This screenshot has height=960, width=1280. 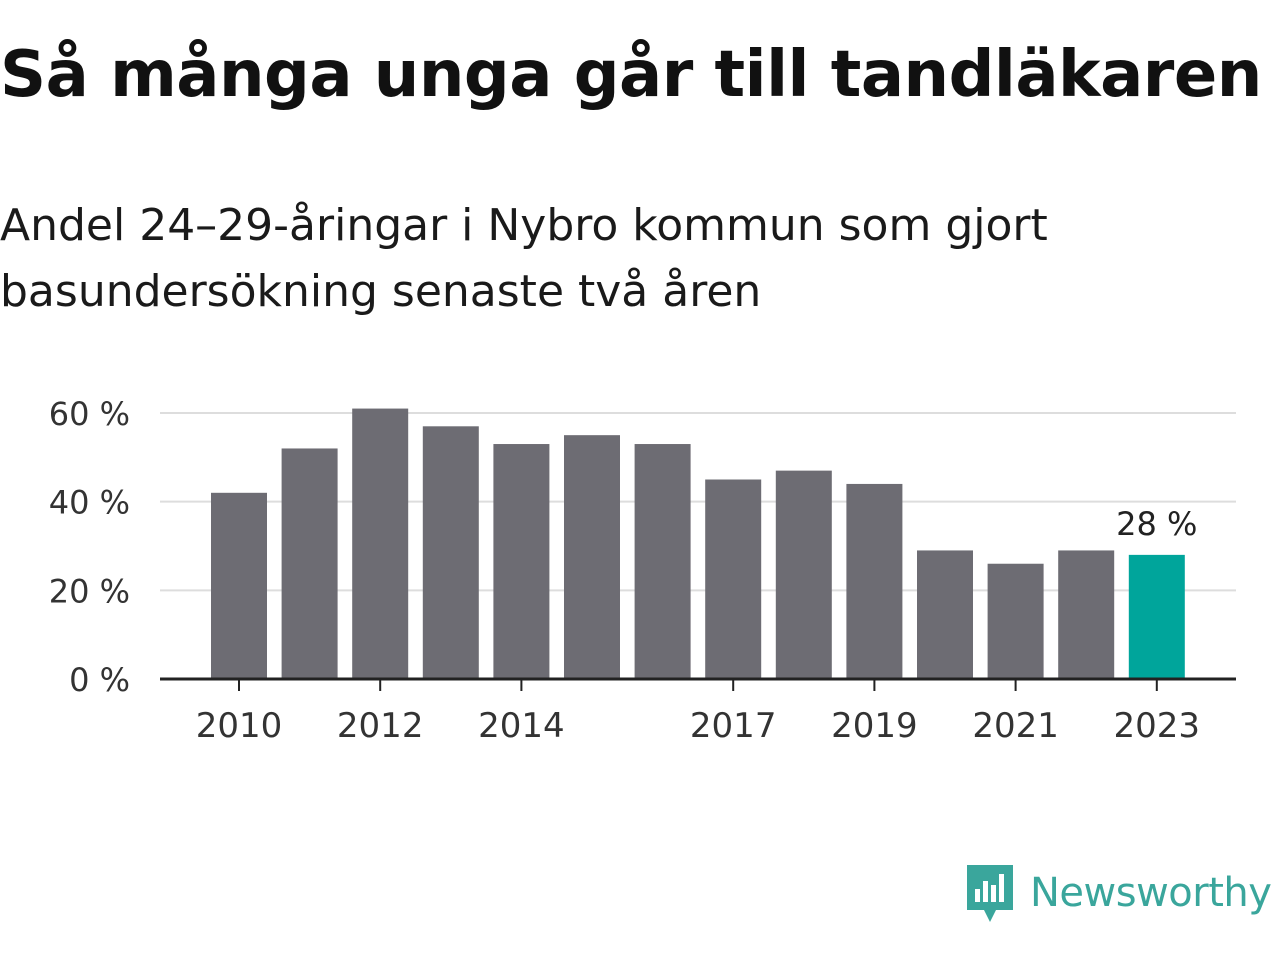 I want to click on brand-name: Newsworthy, so click(x=1151, y=893).